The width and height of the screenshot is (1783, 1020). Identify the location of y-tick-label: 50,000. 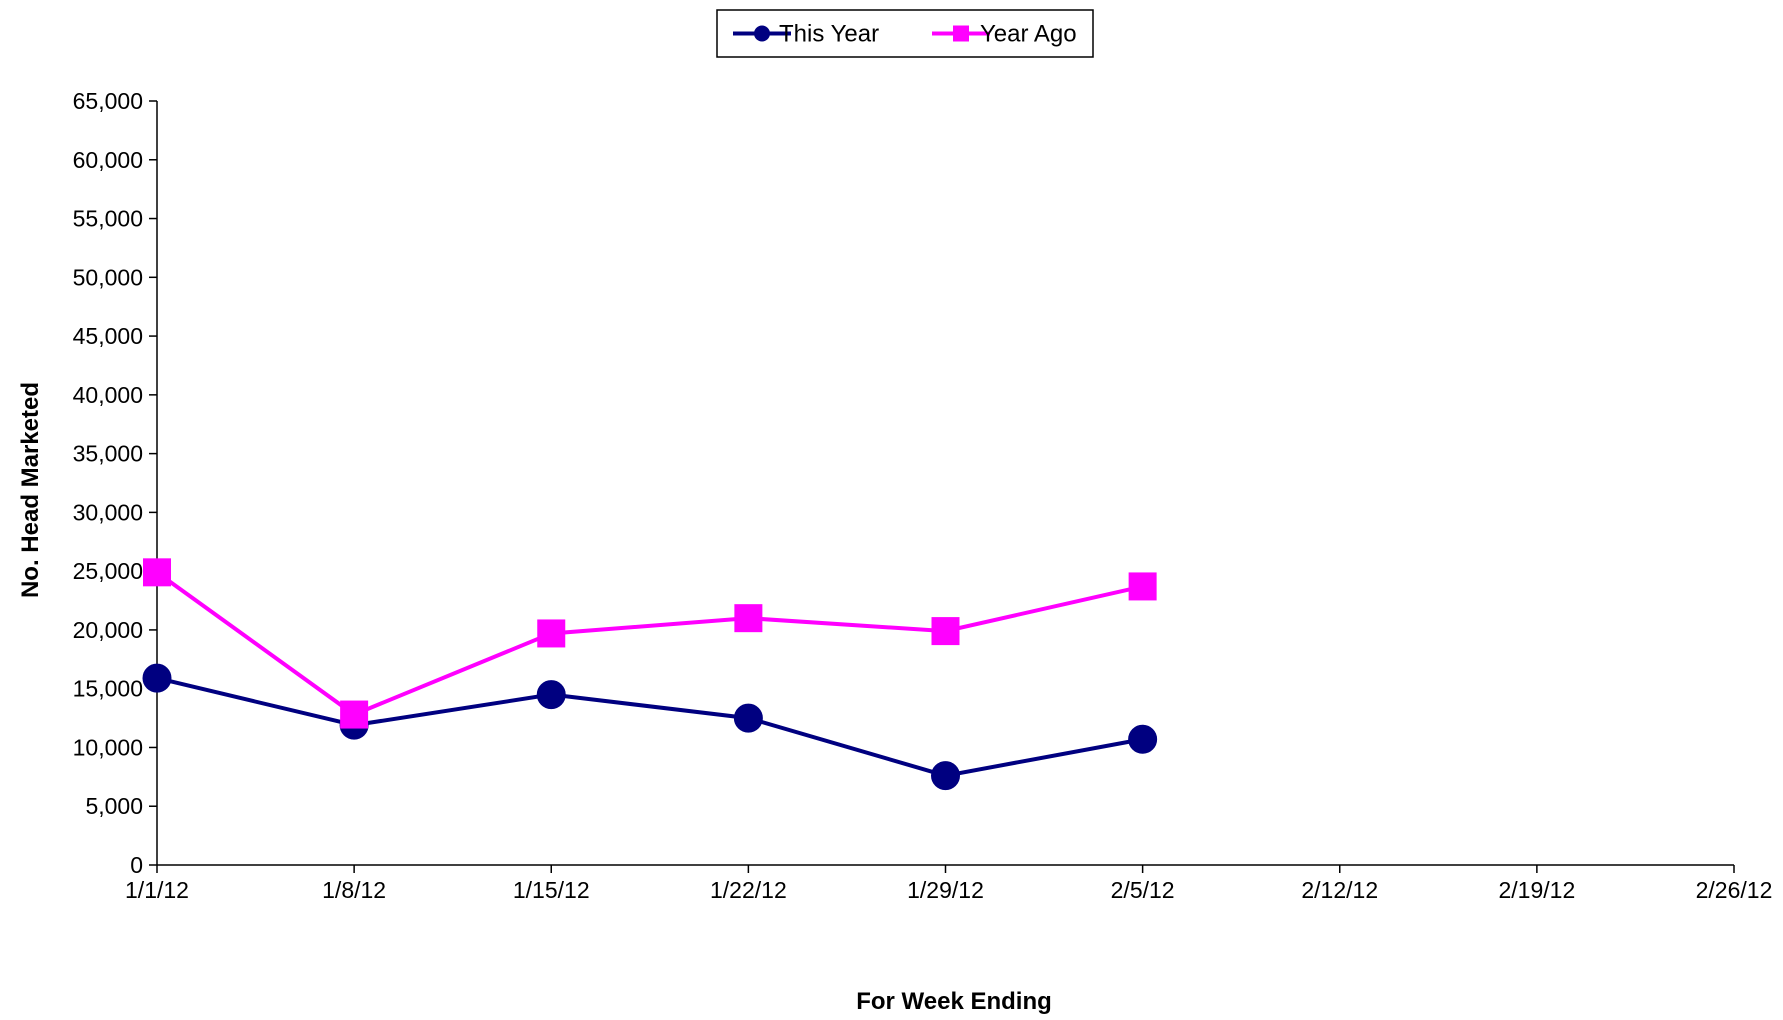
(108, 277).